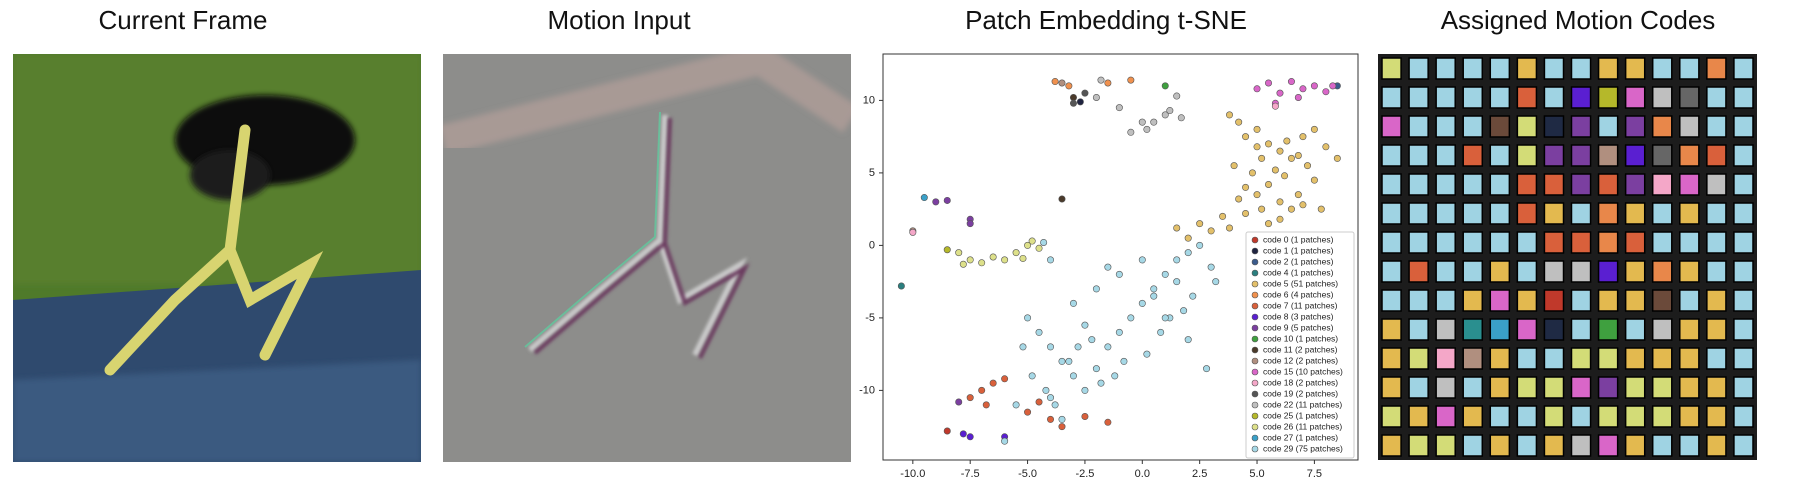 Image resolution: width=1795 pixels, height=499 pixels. I want to click on legend-label: code 0 (1 patches), so click(1298, 239).